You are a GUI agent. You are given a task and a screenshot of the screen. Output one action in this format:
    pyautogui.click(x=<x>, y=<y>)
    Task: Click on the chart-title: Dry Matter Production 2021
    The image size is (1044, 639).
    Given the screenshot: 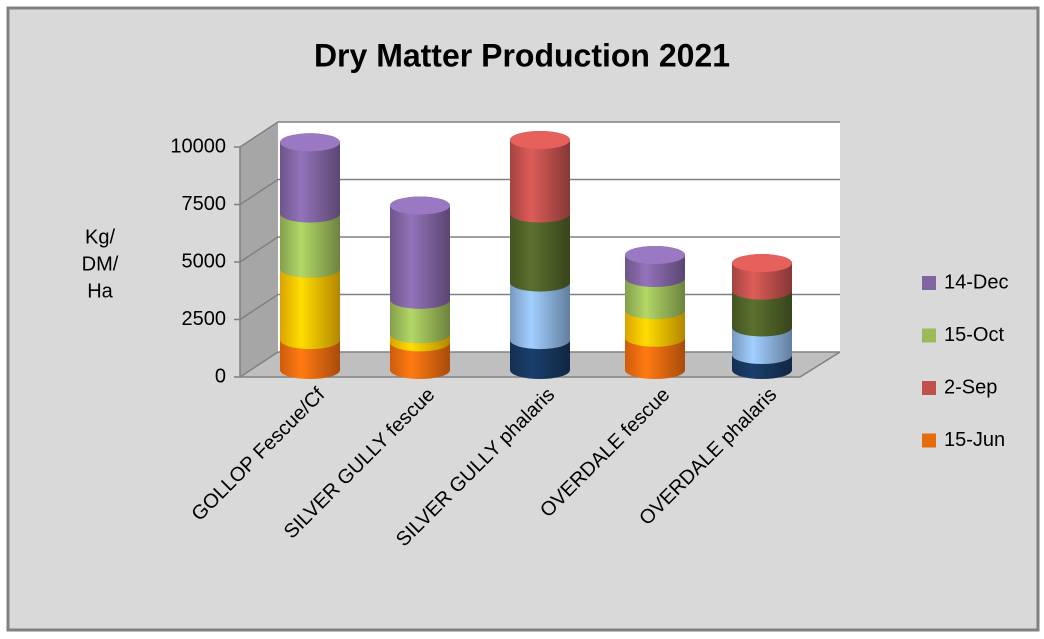 What is the action you would take?
    pyautogui.click(x=522, y=55)
    